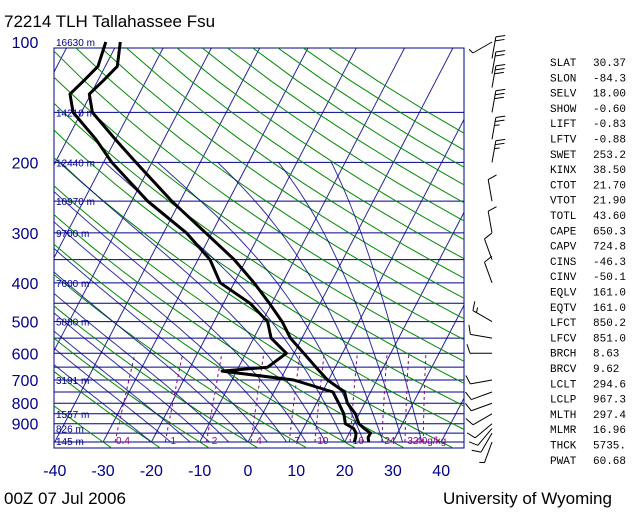  I want to click on height-label: 9700 m, so click(72, 234).